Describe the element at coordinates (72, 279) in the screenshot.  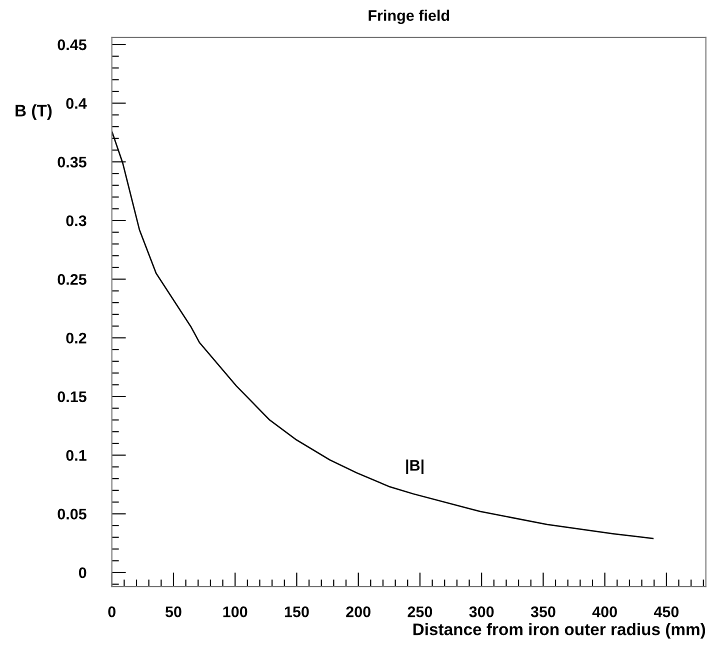
I see `y-tick-label: 0.25` at that location.